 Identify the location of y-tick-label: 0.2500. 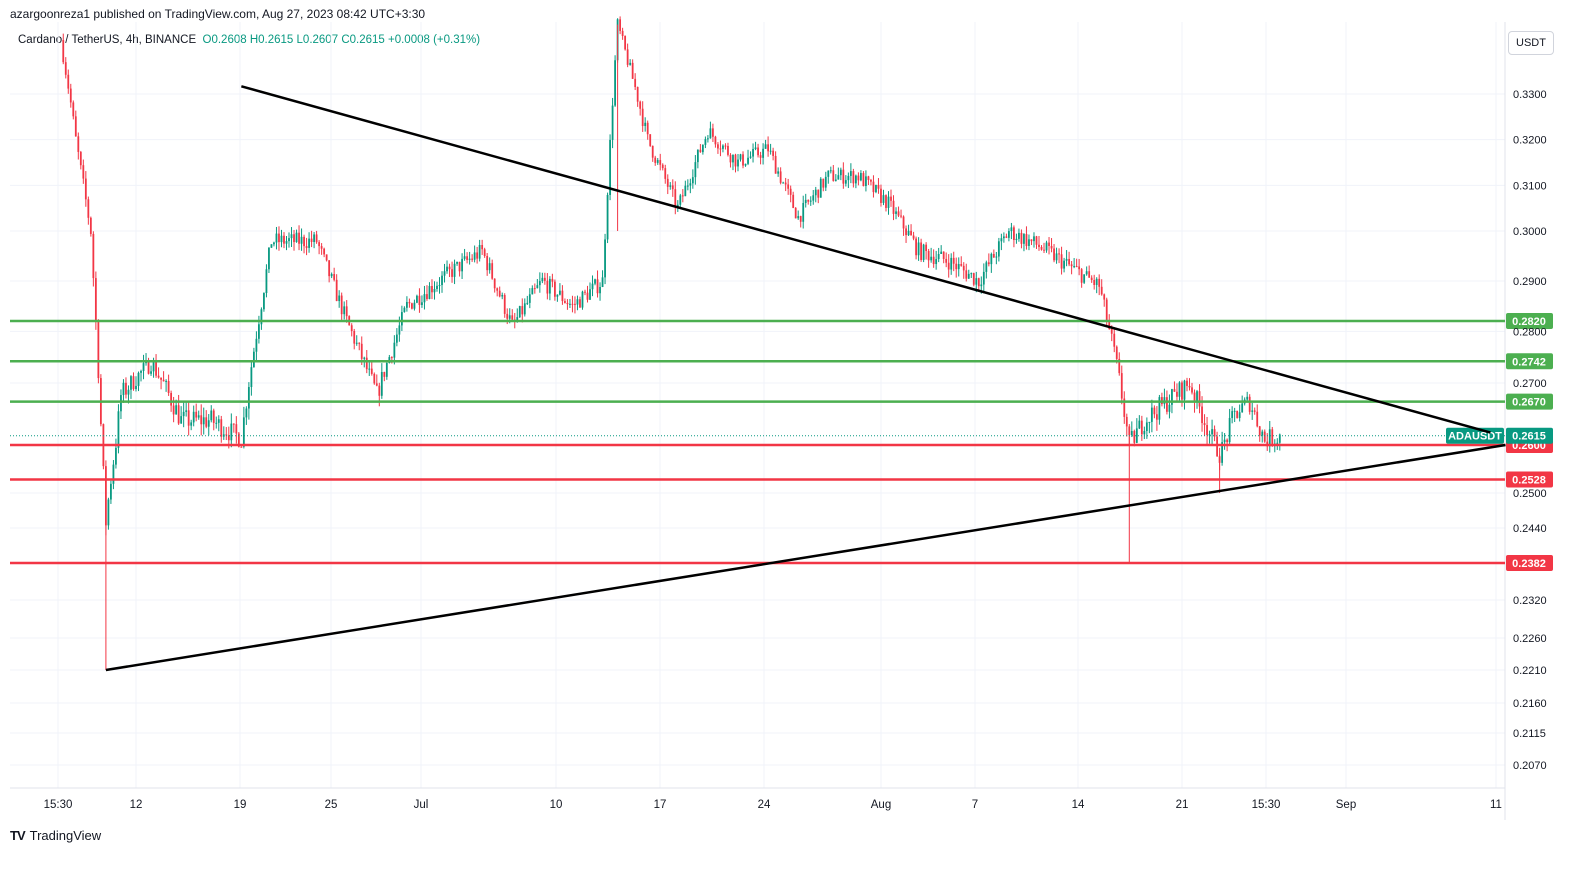
(1530, 494).